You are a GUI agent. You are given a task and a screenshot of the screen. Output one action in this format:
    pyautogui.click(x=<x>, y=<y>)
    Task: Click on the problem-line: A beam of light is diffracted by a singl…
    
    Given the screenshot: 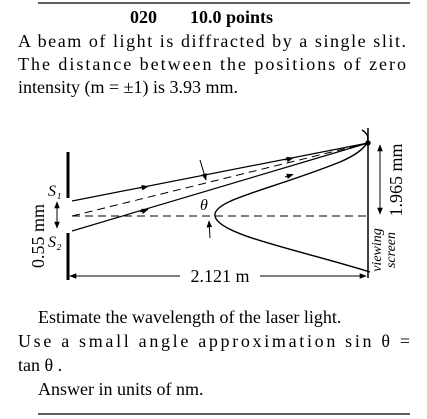 What is the action you would take?
    pyautogui.click(x=212, y=41)
    